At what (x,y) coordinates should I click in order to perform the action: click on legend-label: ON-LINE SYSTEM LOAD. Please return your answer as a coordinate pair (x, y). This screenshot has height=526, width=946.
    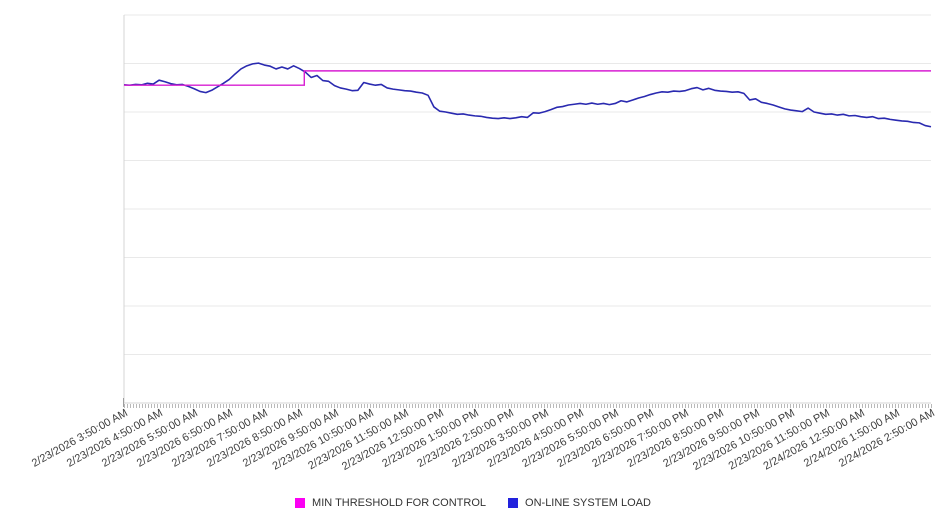
    Looking at the image, I should click on (588, 503).